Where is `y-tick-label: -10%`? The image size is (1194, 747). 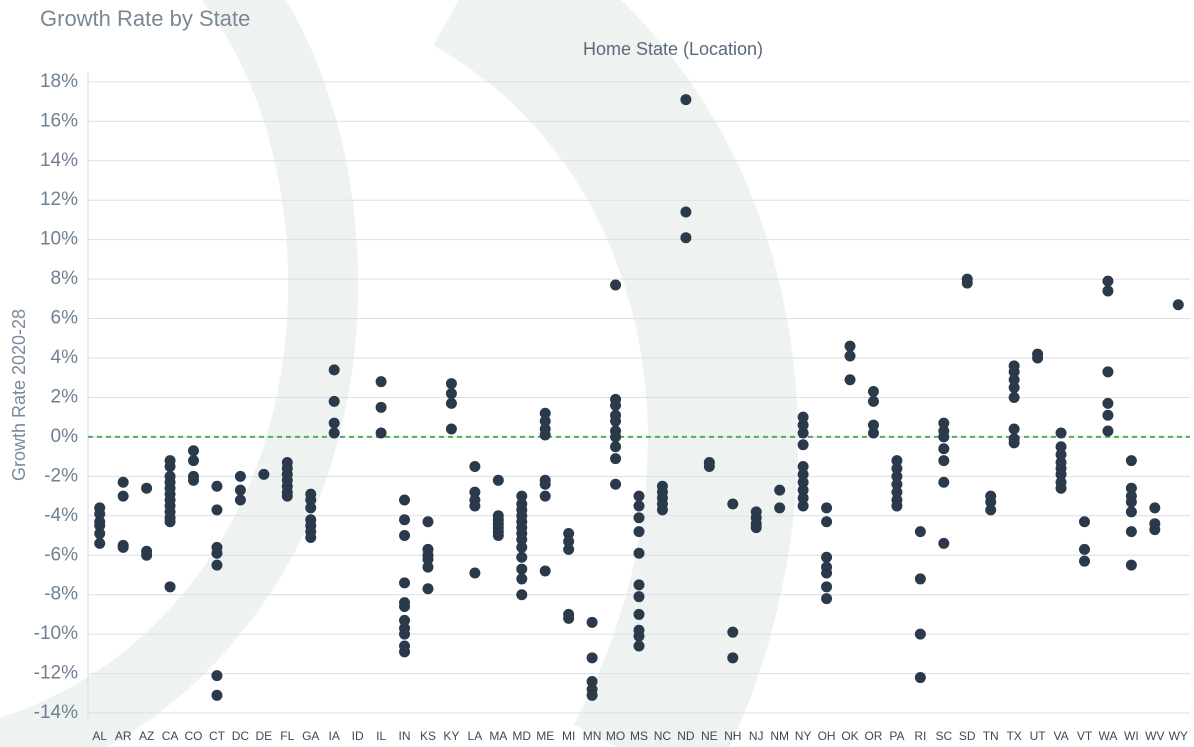
y-tick-label: -10% is located at coordinates (56, 633).